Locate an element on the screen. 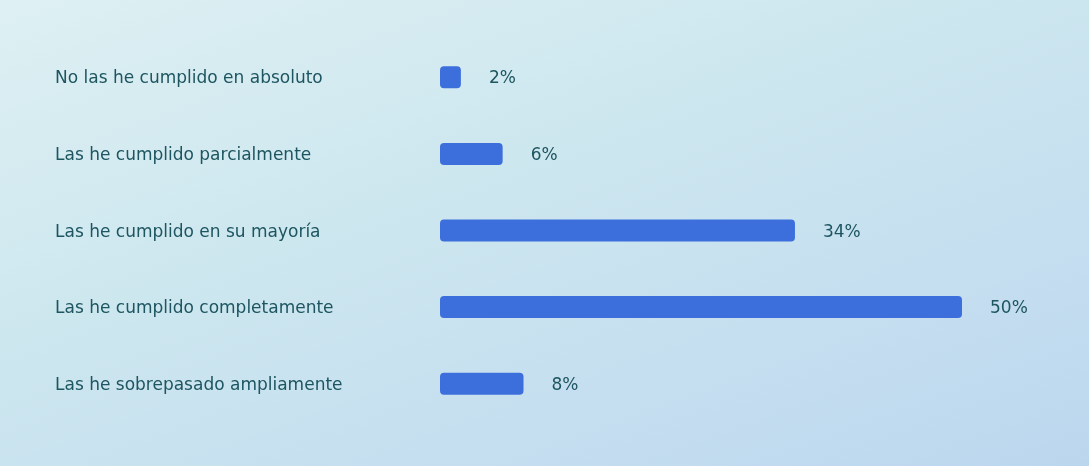 The height and width of the screenshot is (466, 1089). data-label: 2% is located at coordinates (502, 77).